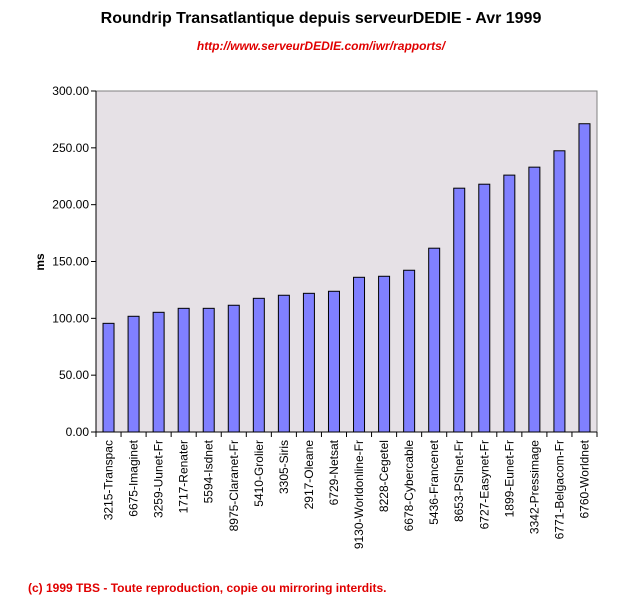 The width and height of the screenshot is (642, 600). Describe the element at coordinates (559, 291) in the screenshot. I see `bar-6771-Belgacom-Fr` at that location.